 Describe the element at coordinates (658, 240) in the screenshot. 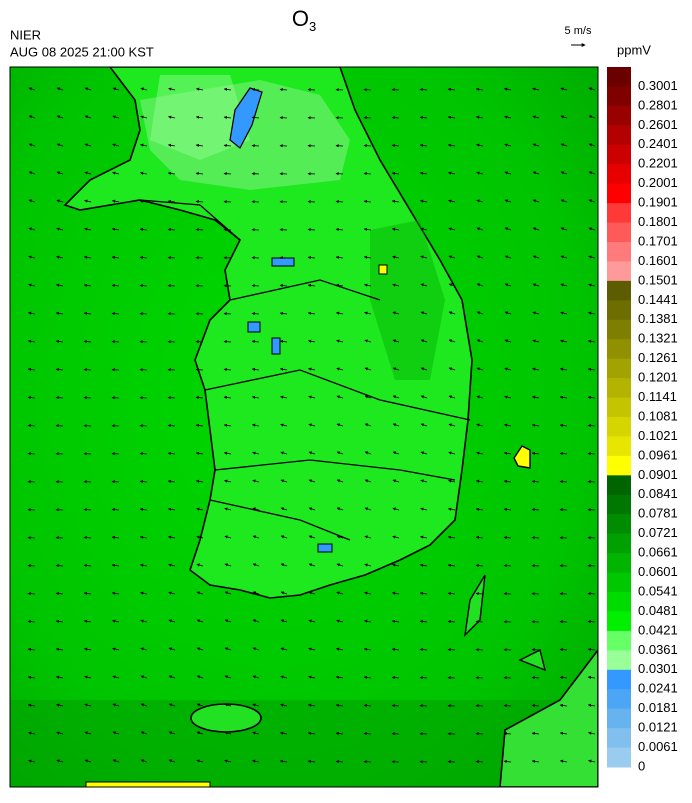

I see `colorbar-label: 0.1701` at that location.